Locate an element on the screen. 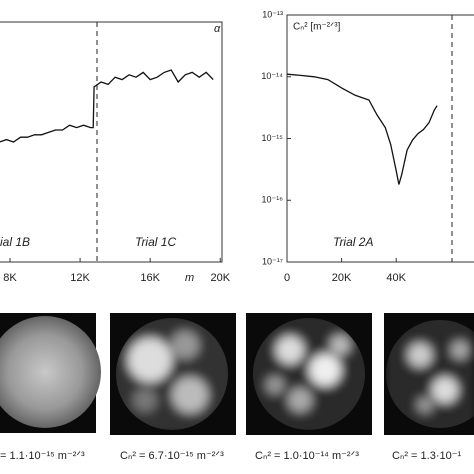  y-tick-label: 10⁻¹⁴ is located at coordinates (272, 76).